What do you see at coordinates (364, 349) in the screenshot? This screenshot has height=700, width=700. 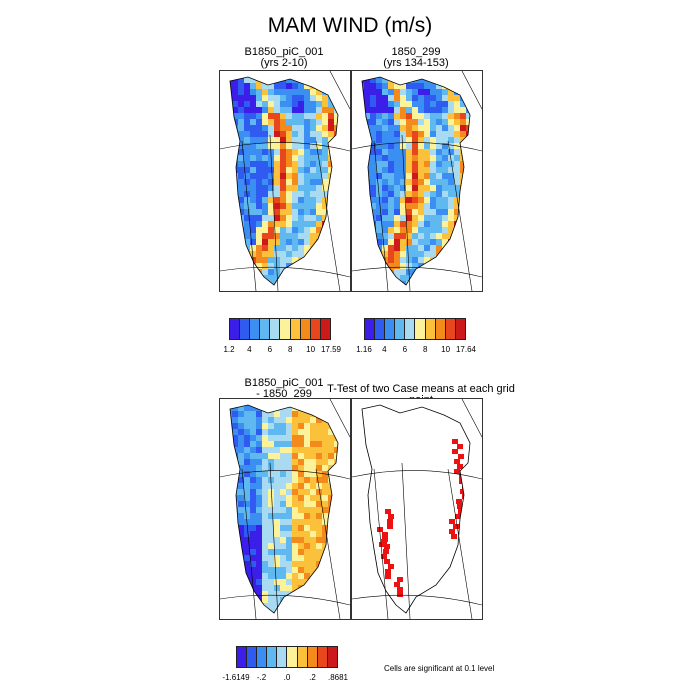 I see `colorbar-tick-label: 1.16` at bounding box center [364, 349].